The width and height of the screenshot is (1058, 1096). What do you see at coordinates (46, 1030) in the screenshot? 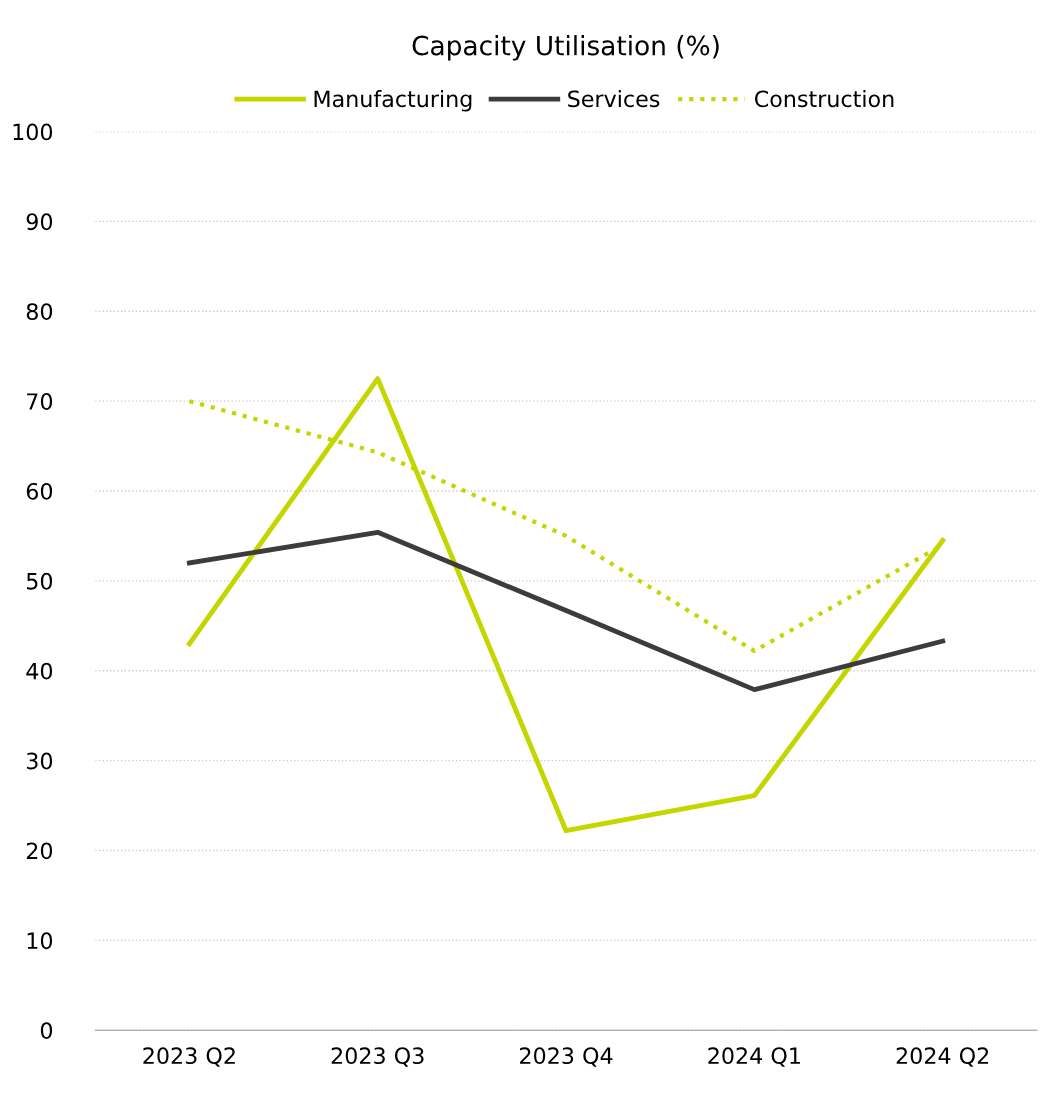
I see `y-tick-label: 0` at bounding box center [46, 1030].